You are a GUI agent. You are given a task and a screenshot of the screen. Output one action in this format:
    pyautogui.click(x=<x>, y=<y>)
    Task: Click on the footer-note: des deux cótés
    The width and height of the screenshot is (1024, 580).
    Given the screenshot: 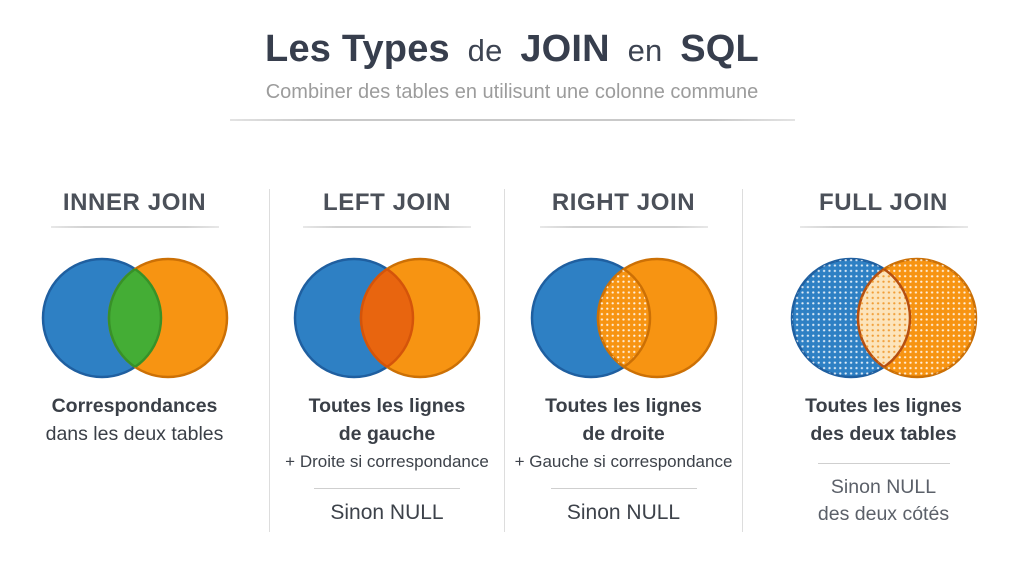 What is the action you would take?
    pyautogui.click(x=883, y=514)
    